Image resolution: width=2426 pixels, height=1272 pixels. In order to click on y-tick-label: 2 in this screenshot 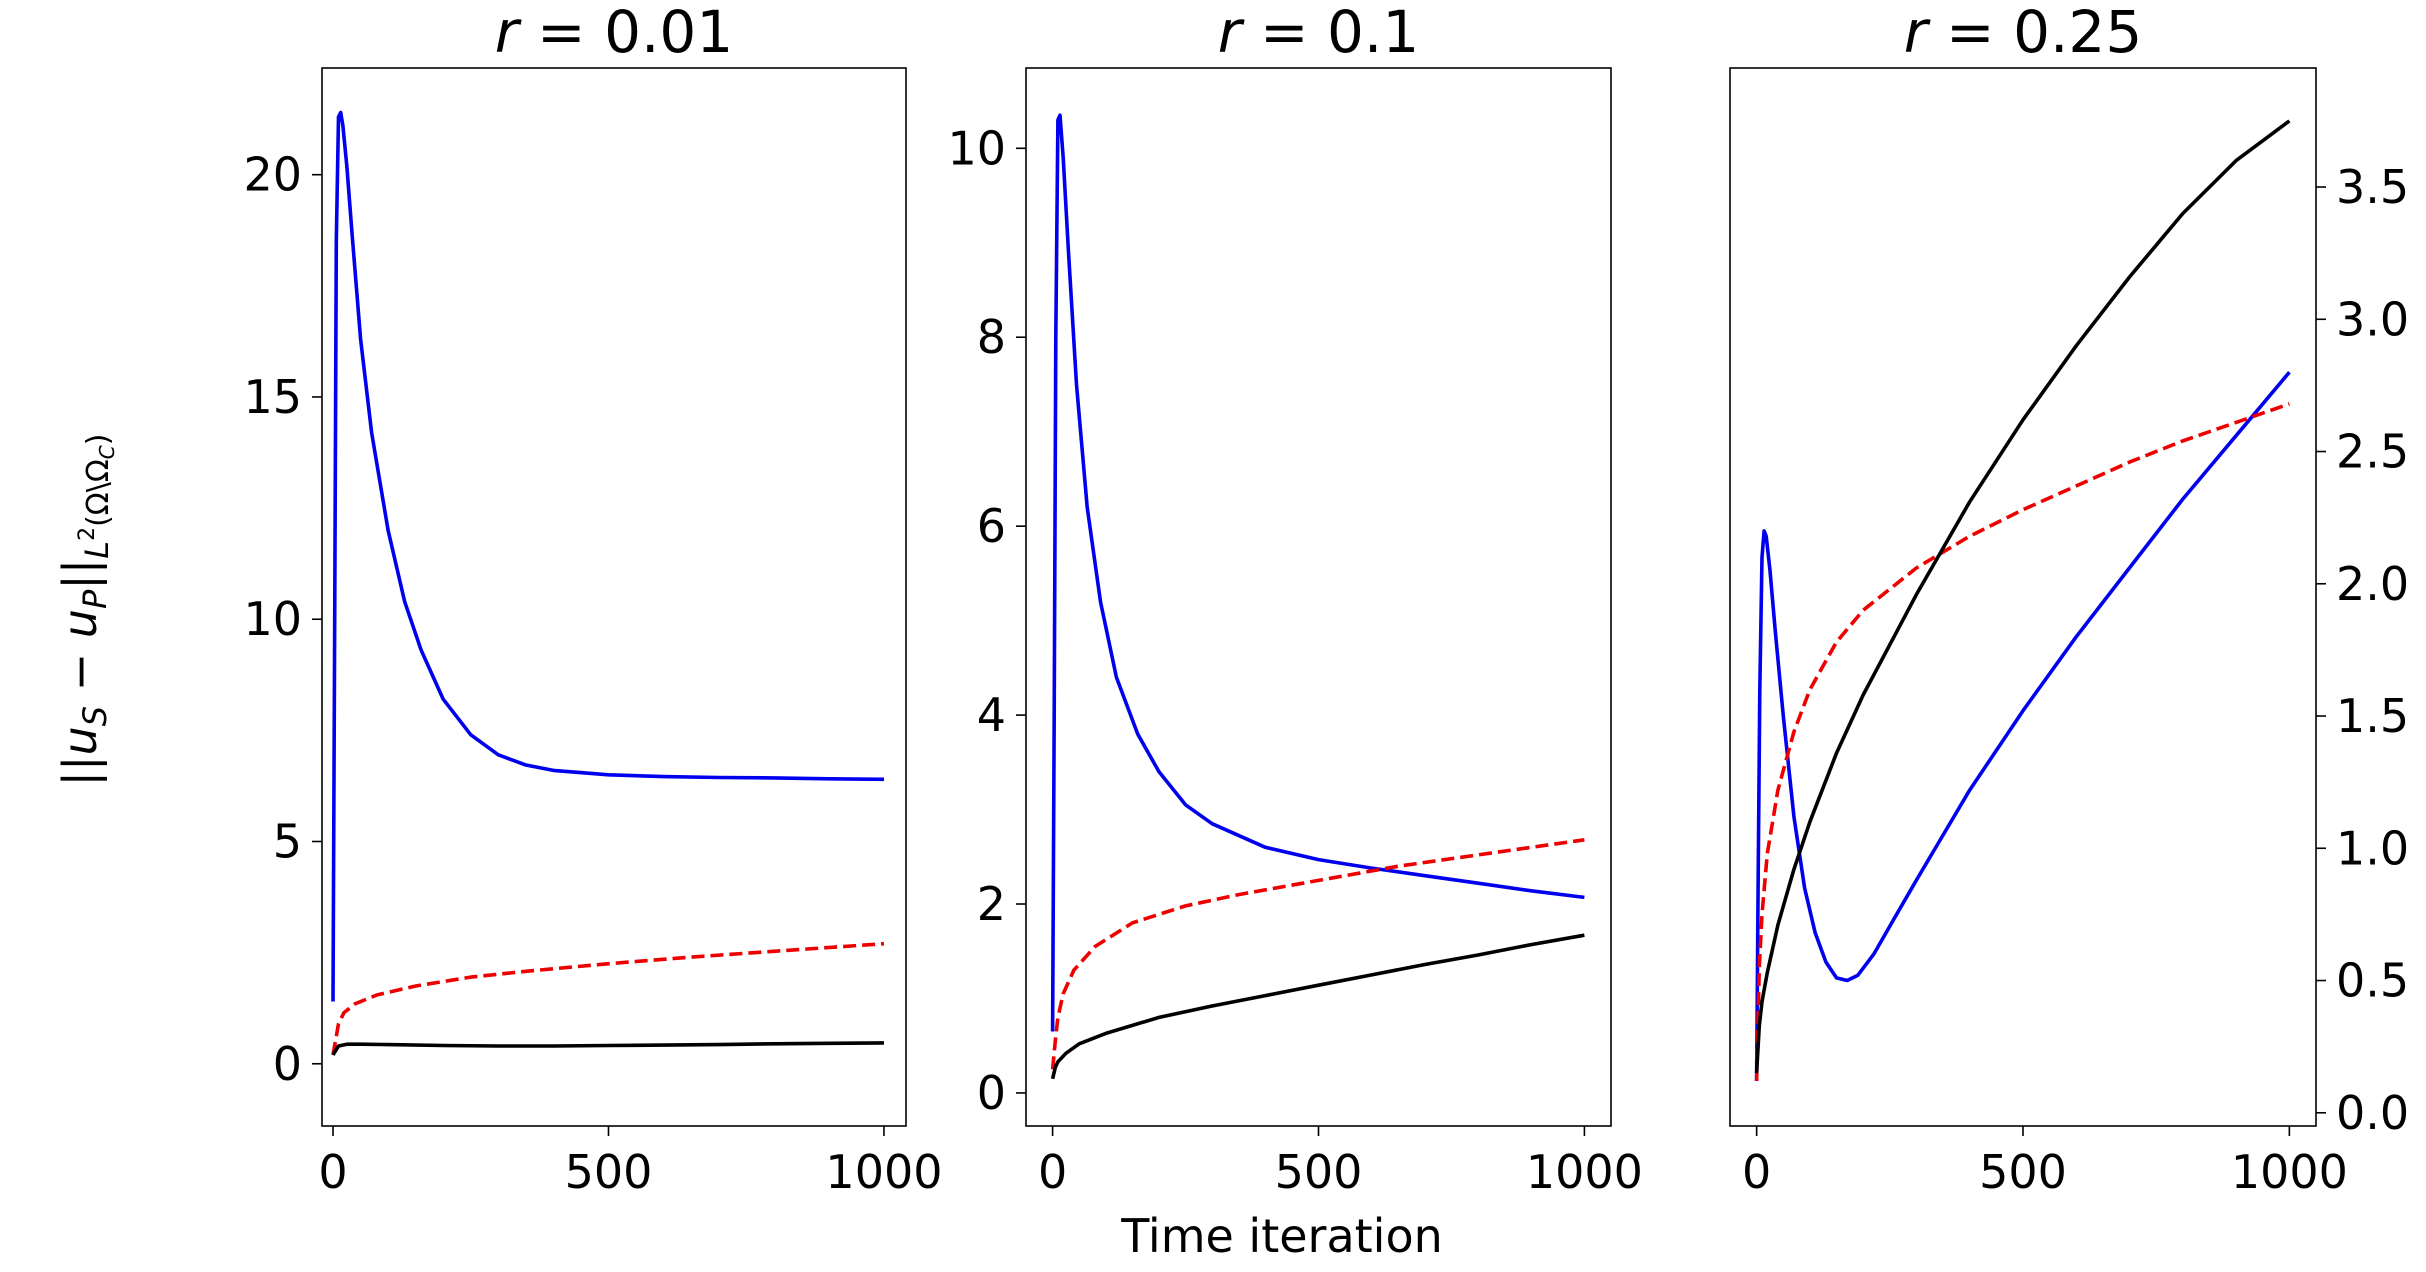, I will do `click(991, 904)`.